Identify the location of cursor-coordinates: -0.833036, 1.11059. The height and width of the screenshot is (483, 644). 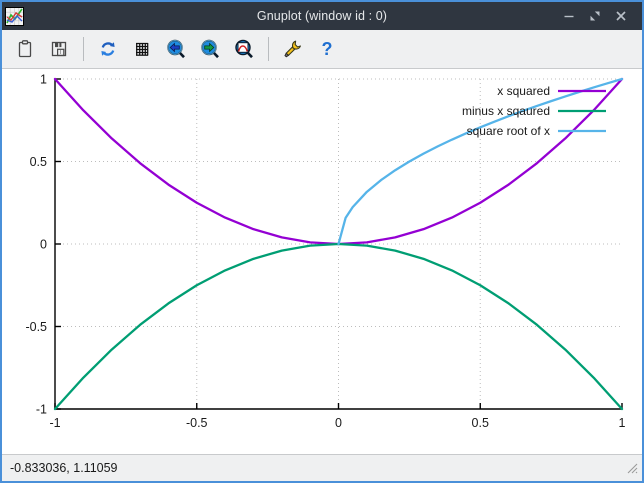
(64, 468).